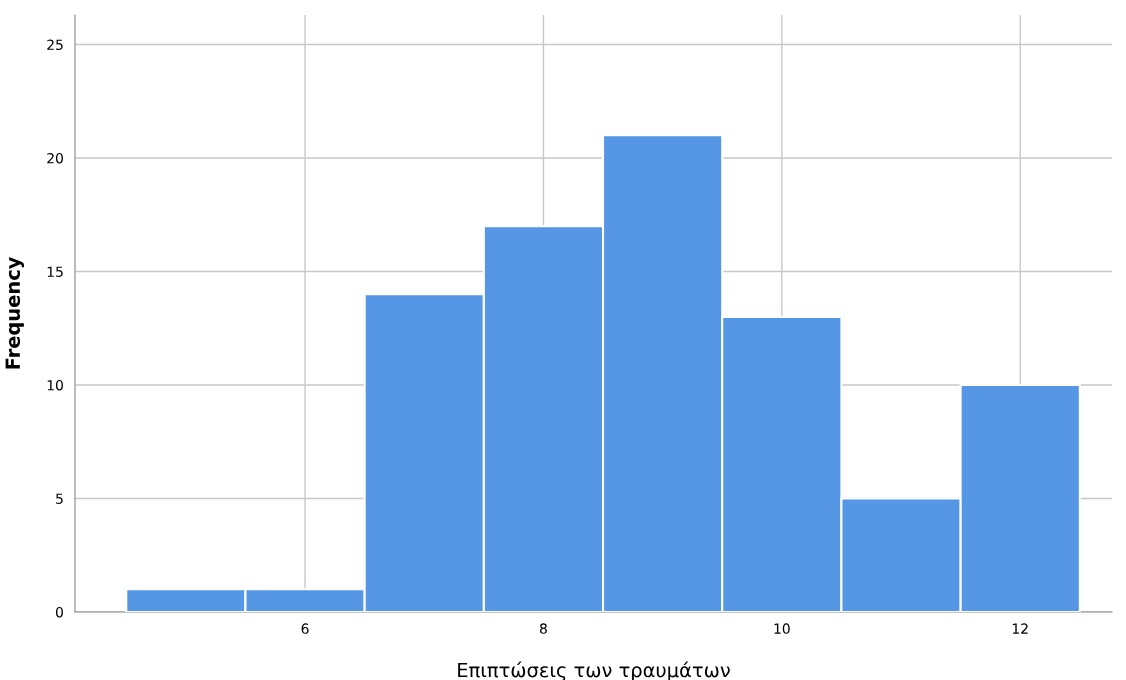 The width and height of the screenshot is (1126, 680). Describe the element at coordinates (59, 612) in the screenshot. I see `y-tick-label: 0` at that location.